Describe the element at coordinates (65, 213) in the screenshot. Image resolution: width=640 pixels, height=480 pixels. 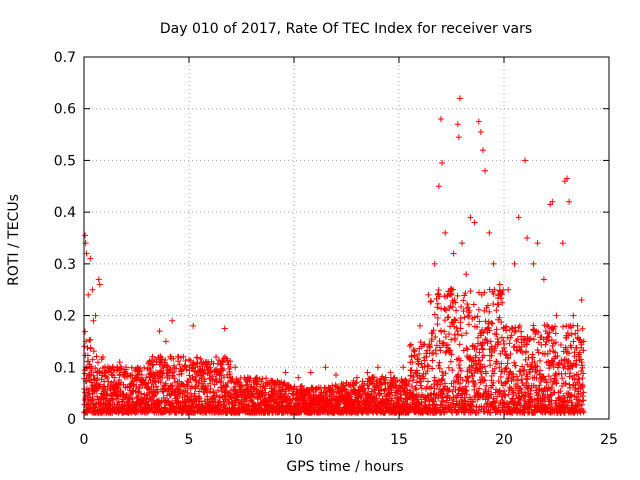
I see `y-tick-label: 0.4` at that location.